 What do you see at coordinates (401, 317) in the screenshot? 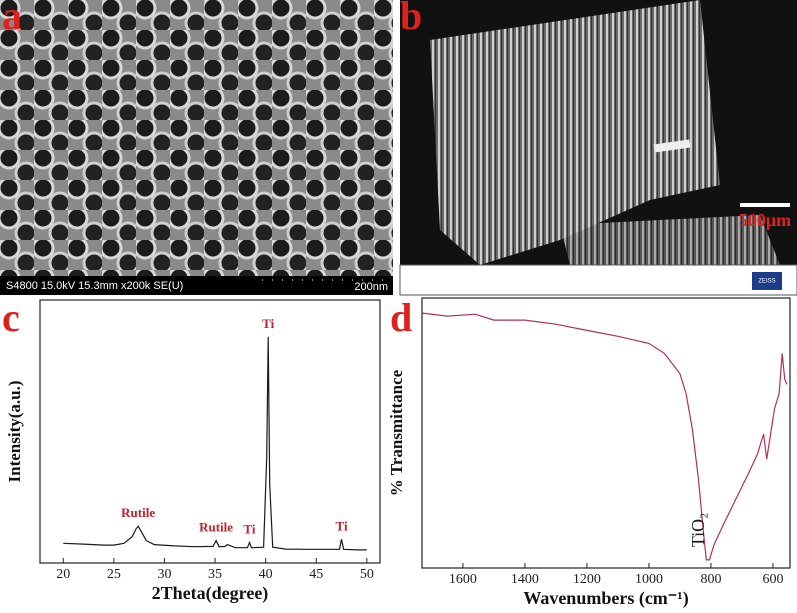
I see `panel-letter: d` at bounding box center [401, 317].